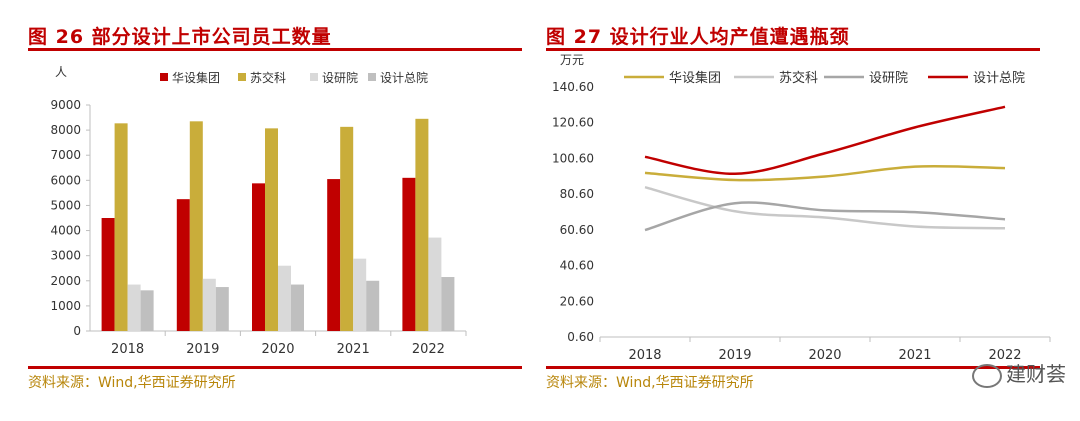  I want to click on y-tick-label: 20.60, so click(577, 301).